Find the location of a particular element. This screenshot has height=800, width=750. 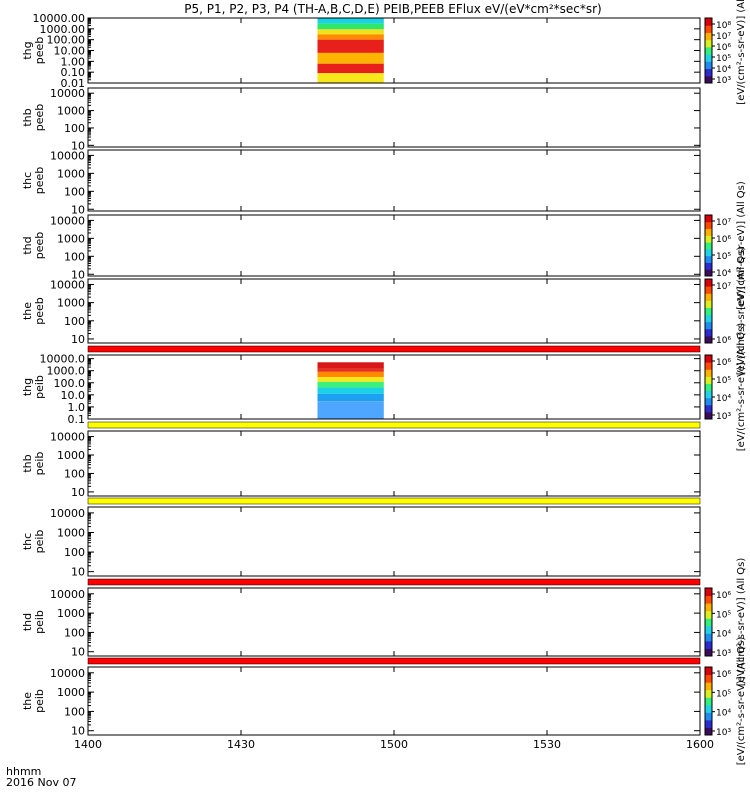

y-tick-label: 100.0 is located at coordinates (70, 383).